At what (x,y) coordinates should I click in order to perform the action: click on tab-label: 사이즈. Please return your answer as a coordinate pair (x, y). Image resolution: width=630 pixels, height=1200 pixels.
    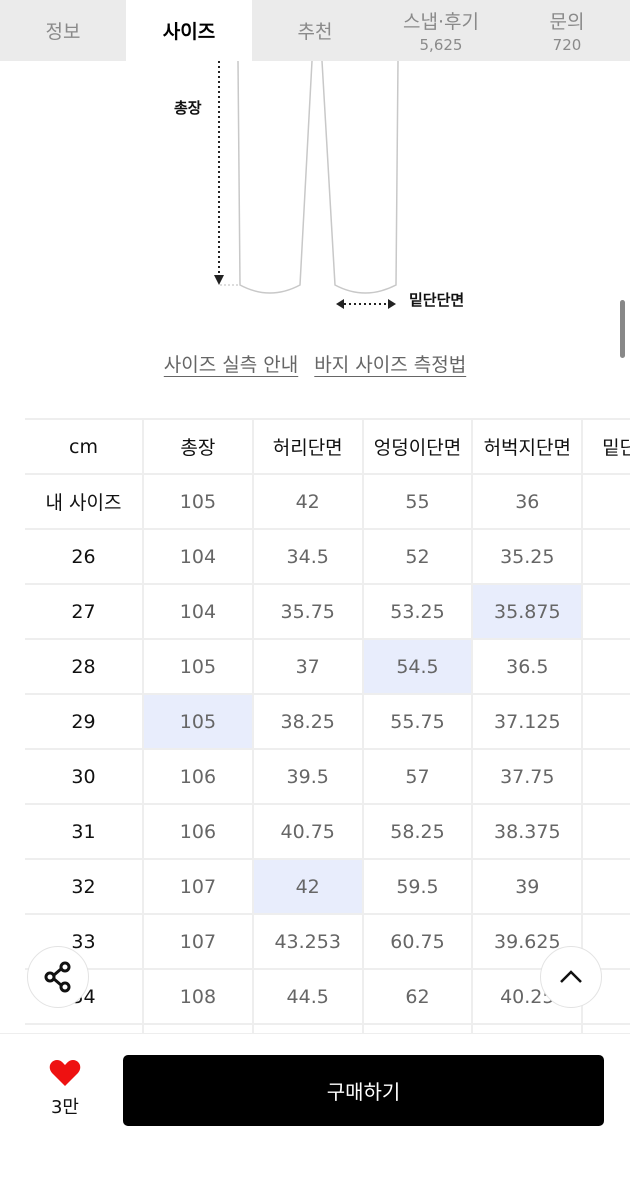
    Looking at the image, I should click on (189, 32).